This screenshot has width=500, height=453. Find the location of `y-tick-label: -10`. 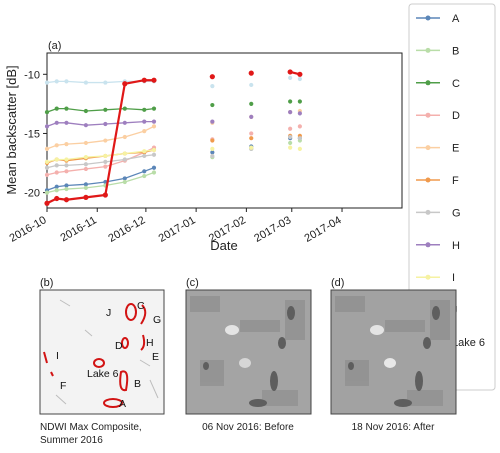

y-tick-label: -10 is located at coordinates (32, 75).